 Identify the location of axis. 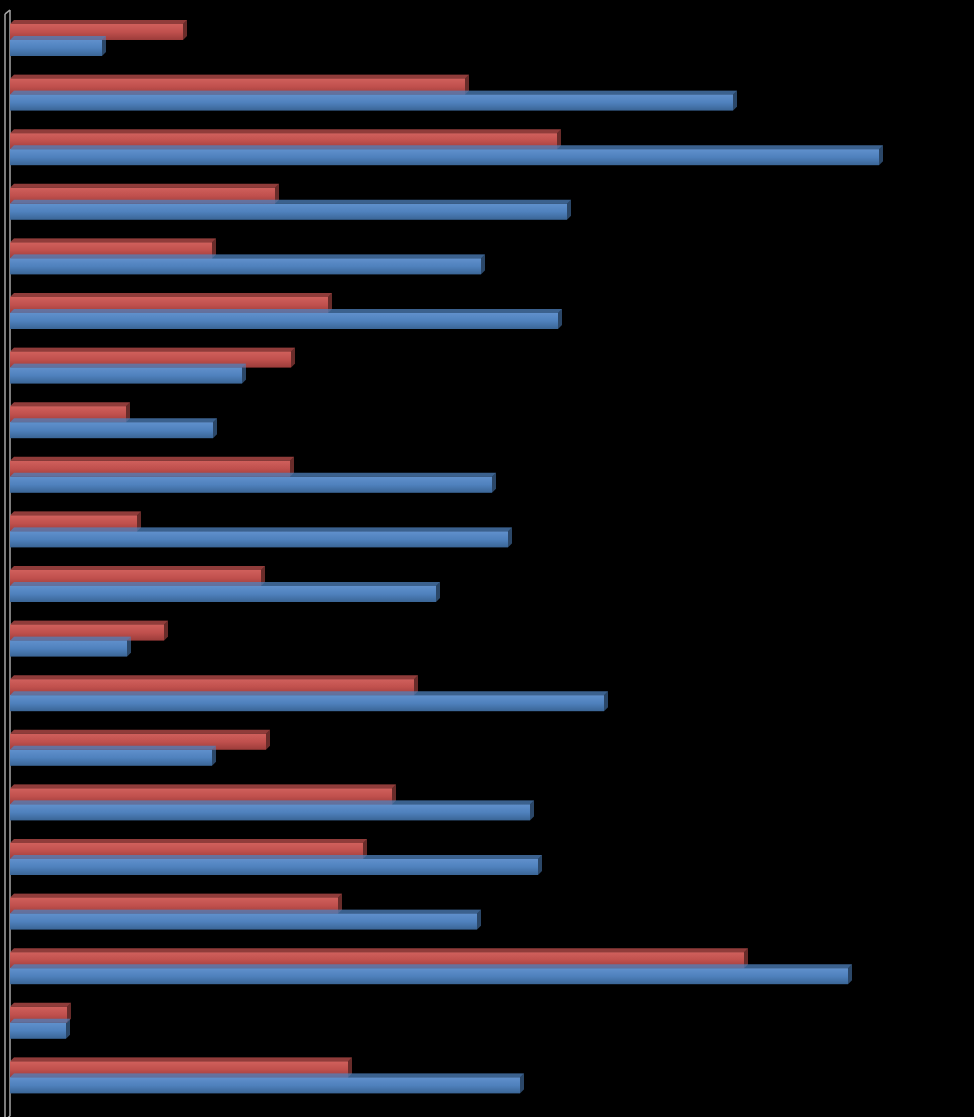
(7, 563).